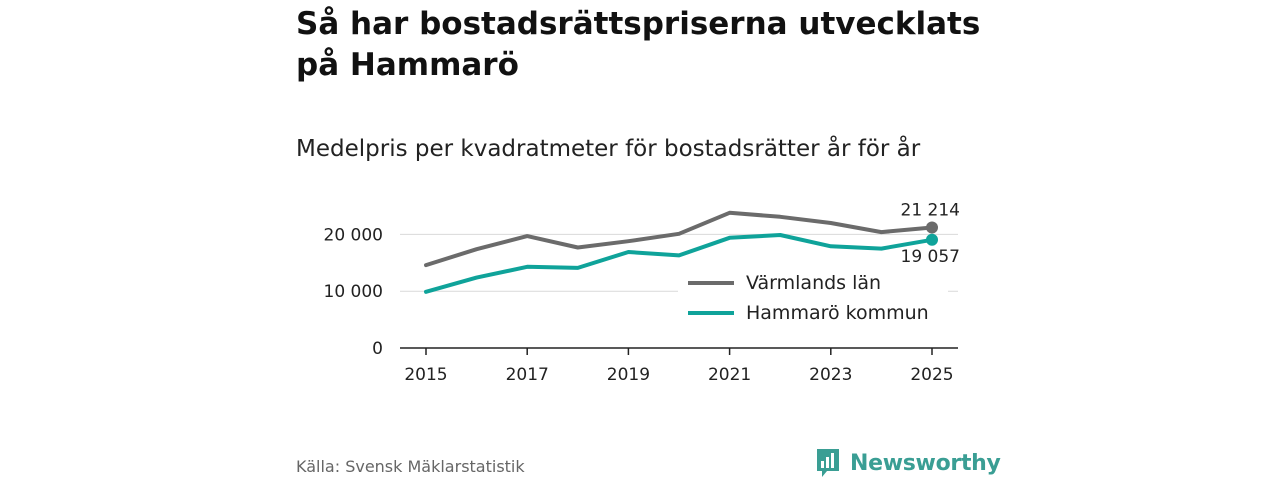 The height and width of the screenshot is (480, 1280). What do you see at coordinates (353, 235) in the screenshot?
I see `y-tick-label: 20 000` at bounding box center [353, 235].